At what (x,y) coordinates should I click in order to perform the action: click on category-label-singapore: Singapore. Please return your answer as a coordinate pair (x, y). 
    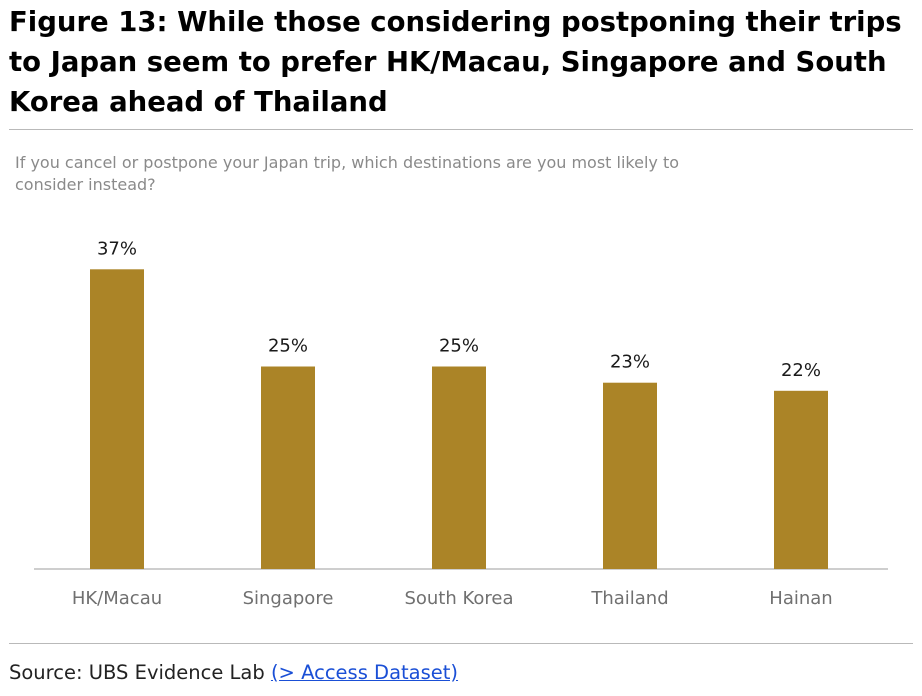
    Looking at the image, I should click on (288, 598).